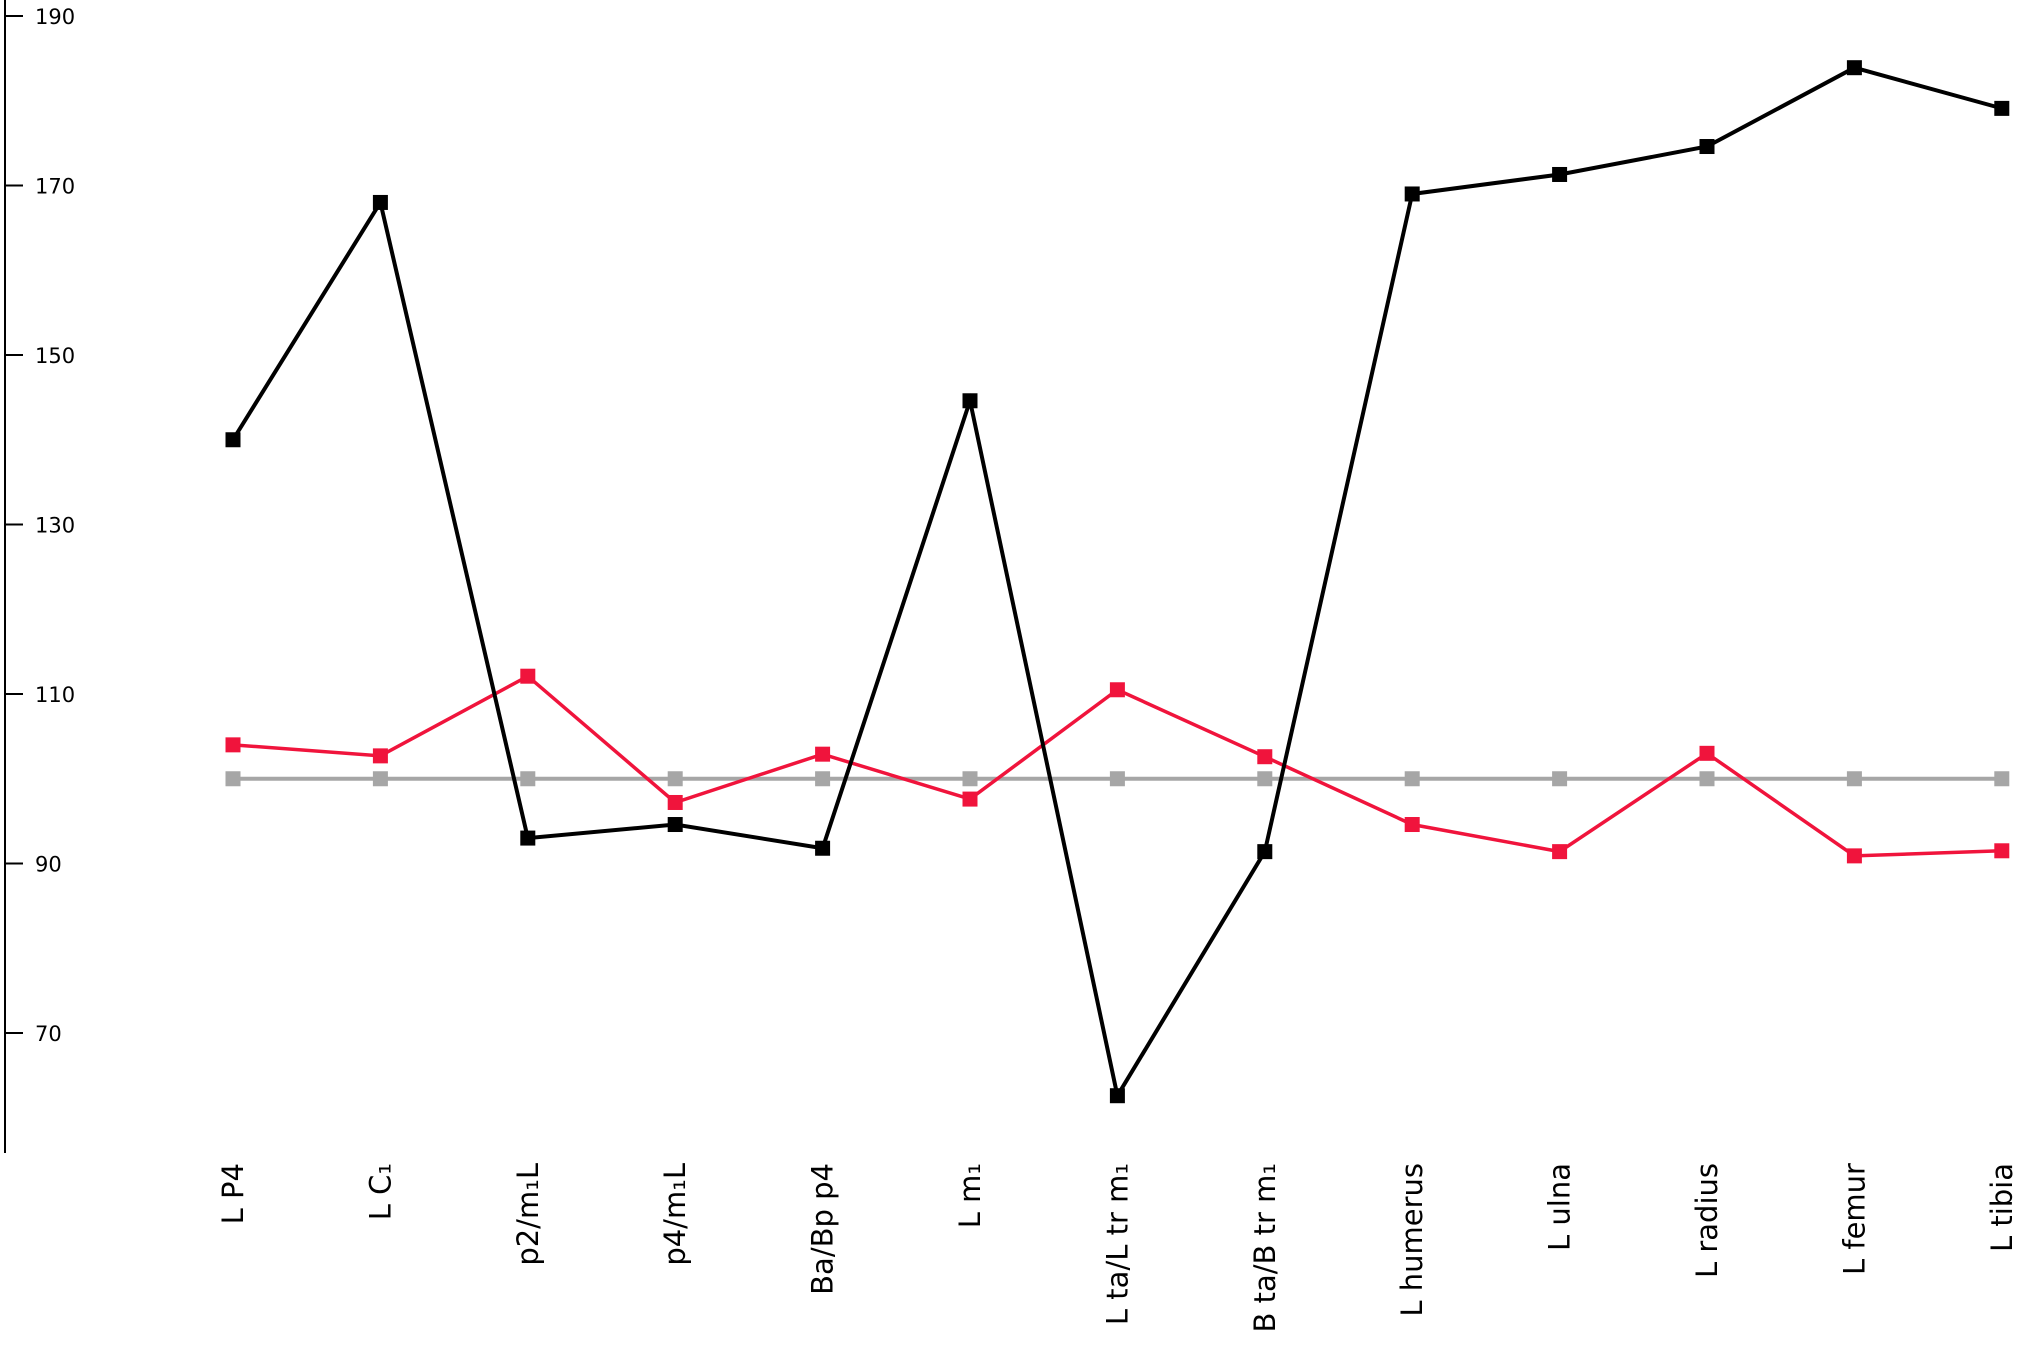 Image resolution: width=2018 pixels, height=1356 pixels. Describe the element at coordinates (970, 1195) in the screenshot. I see `x-category-label: L m₁` at that location.